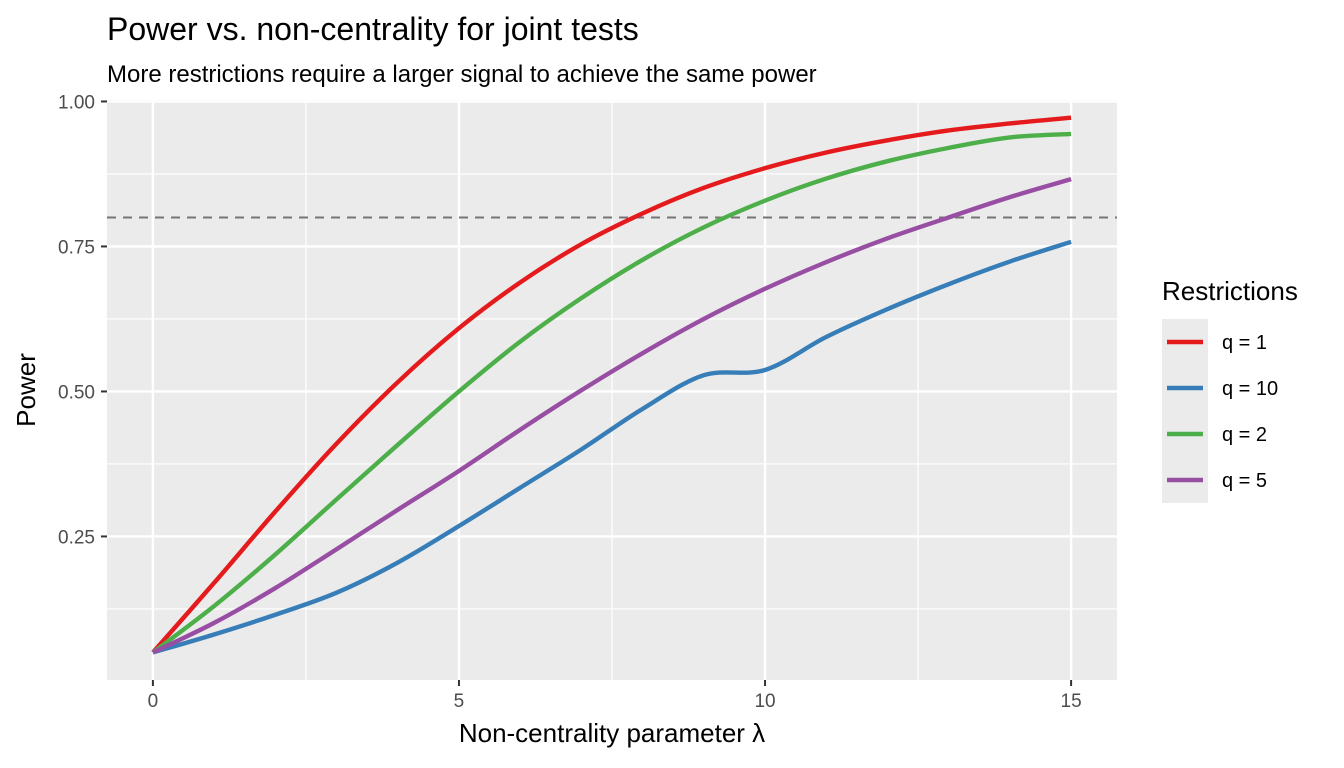  What do you see at coordinates (76, 537) in the screenshot?
I see `y-tick-label: 0.25` at bounding box center [76, 537].